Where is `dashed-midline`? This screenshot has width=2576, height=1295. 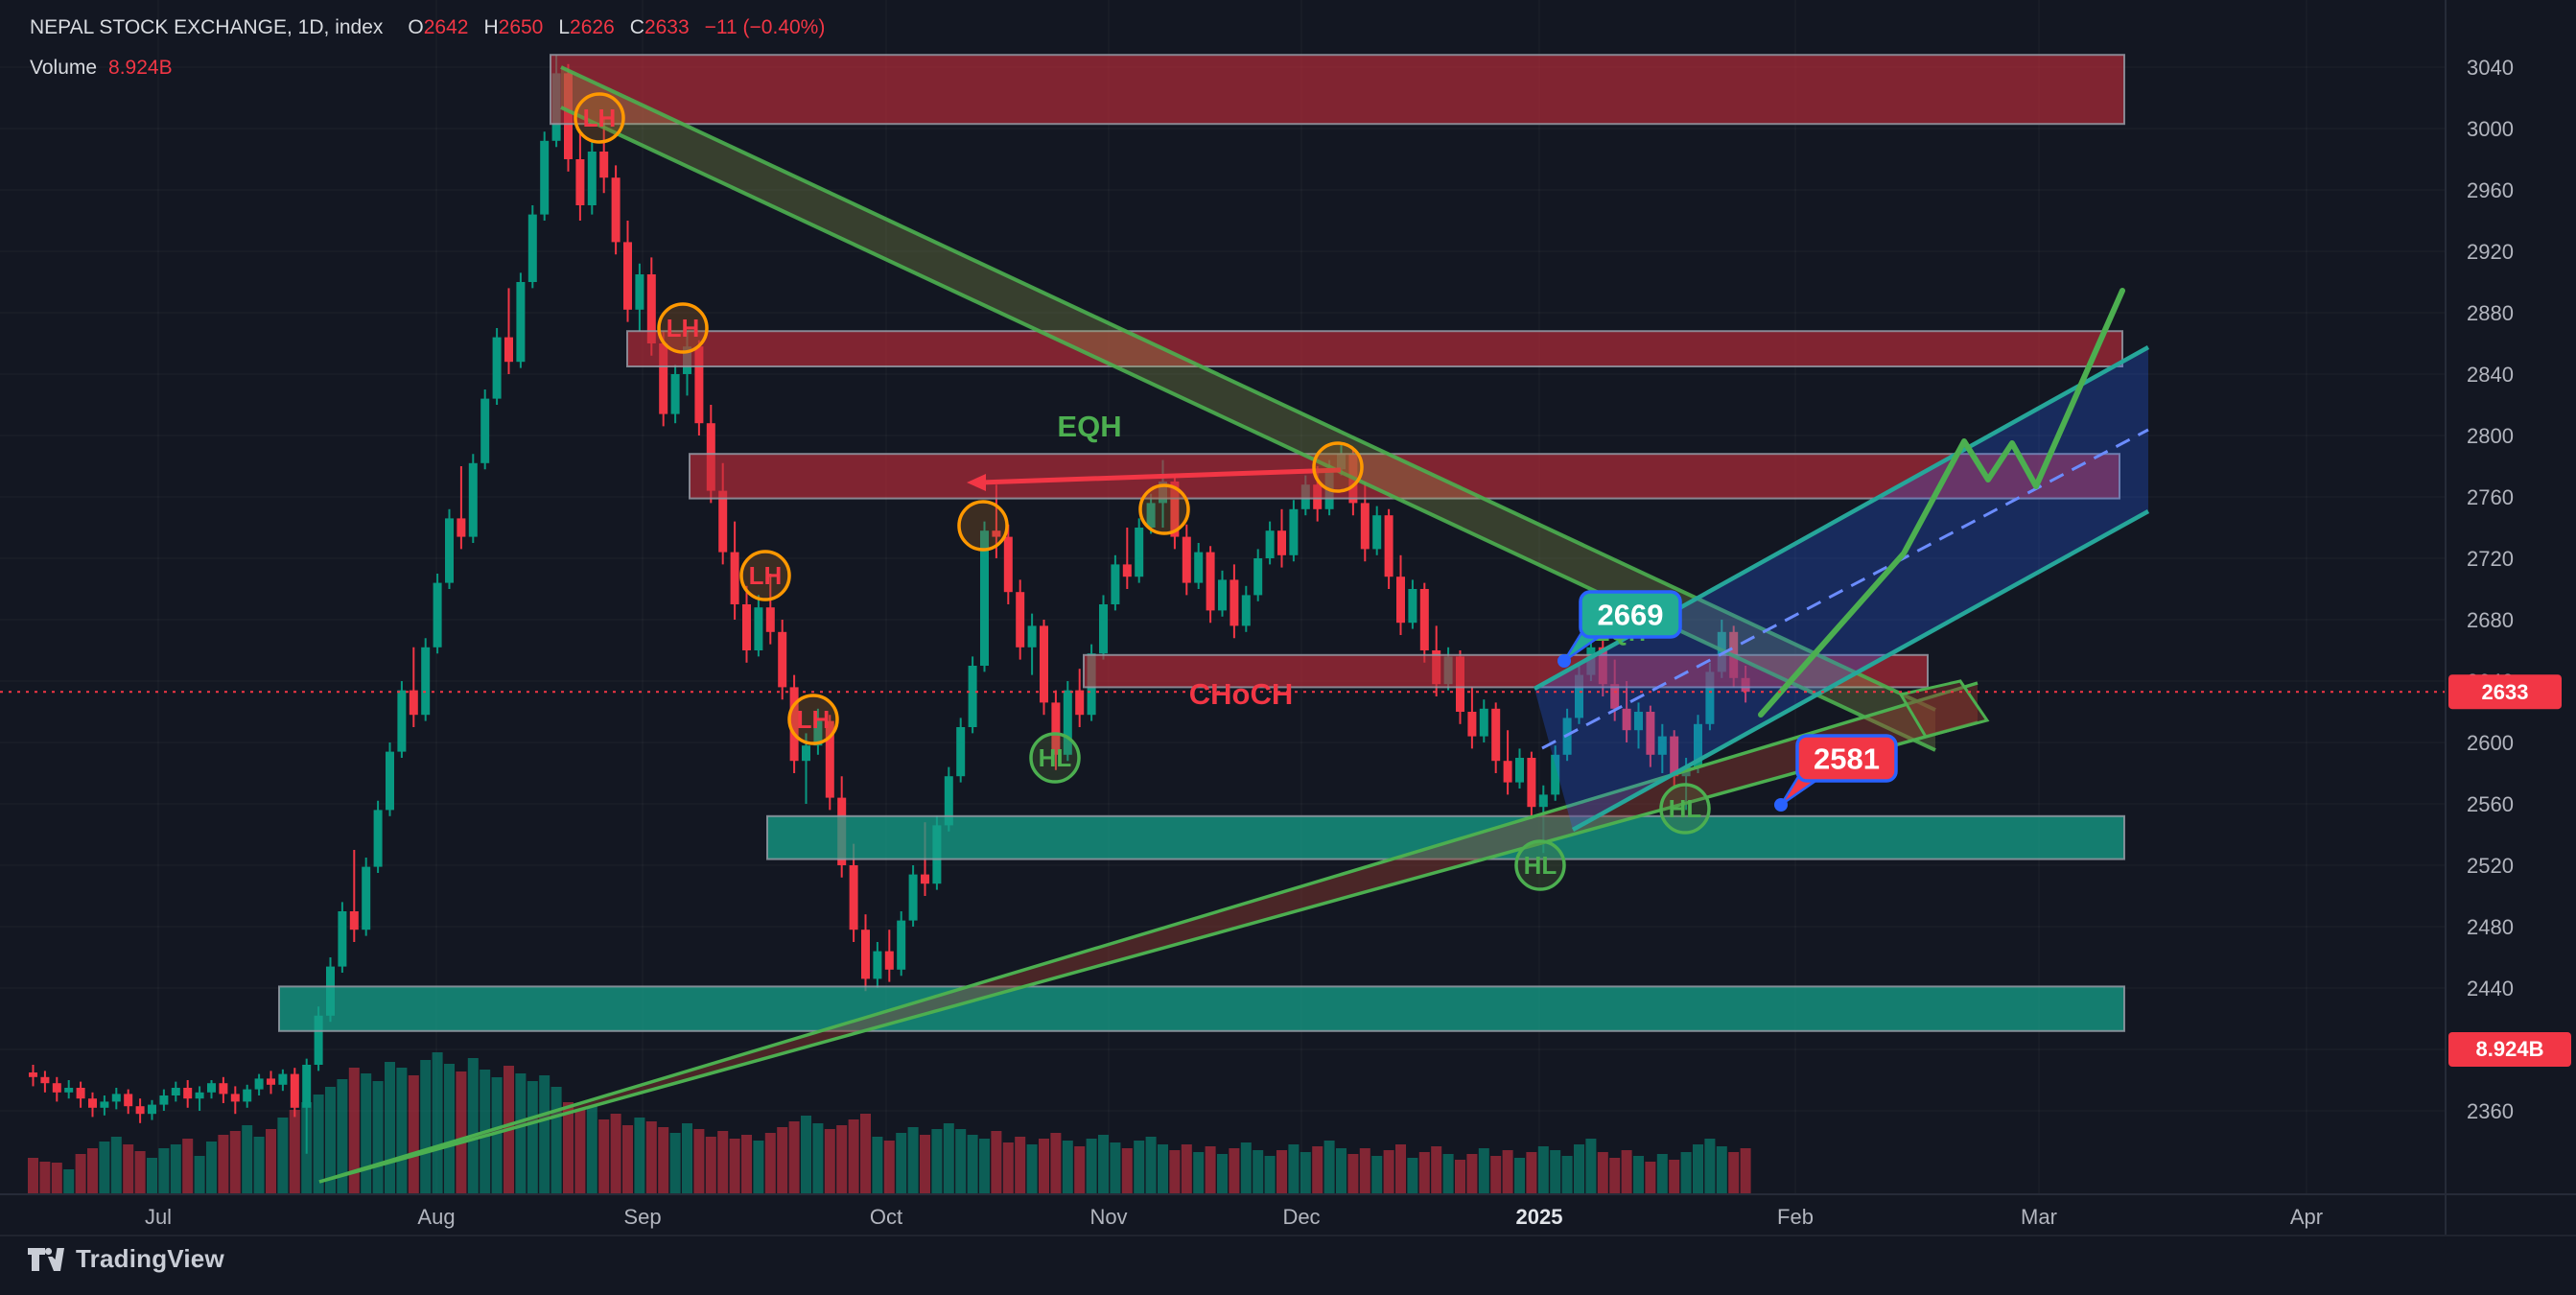
dashed-midline is located at coordinates (1845, 589).